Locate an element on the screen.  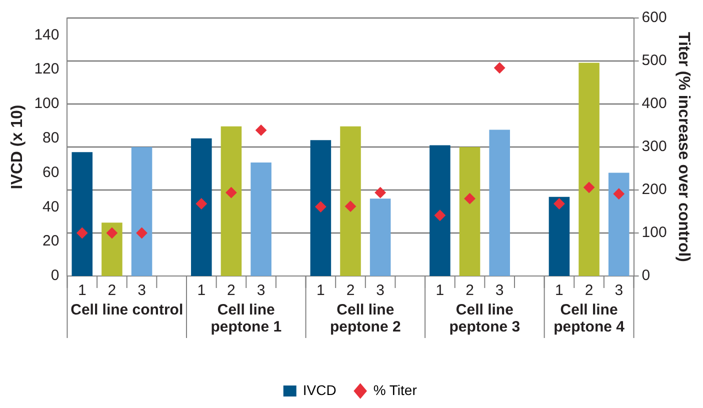
y-axis-title: IVCD (x 10) is located at coordinates (17, 147).